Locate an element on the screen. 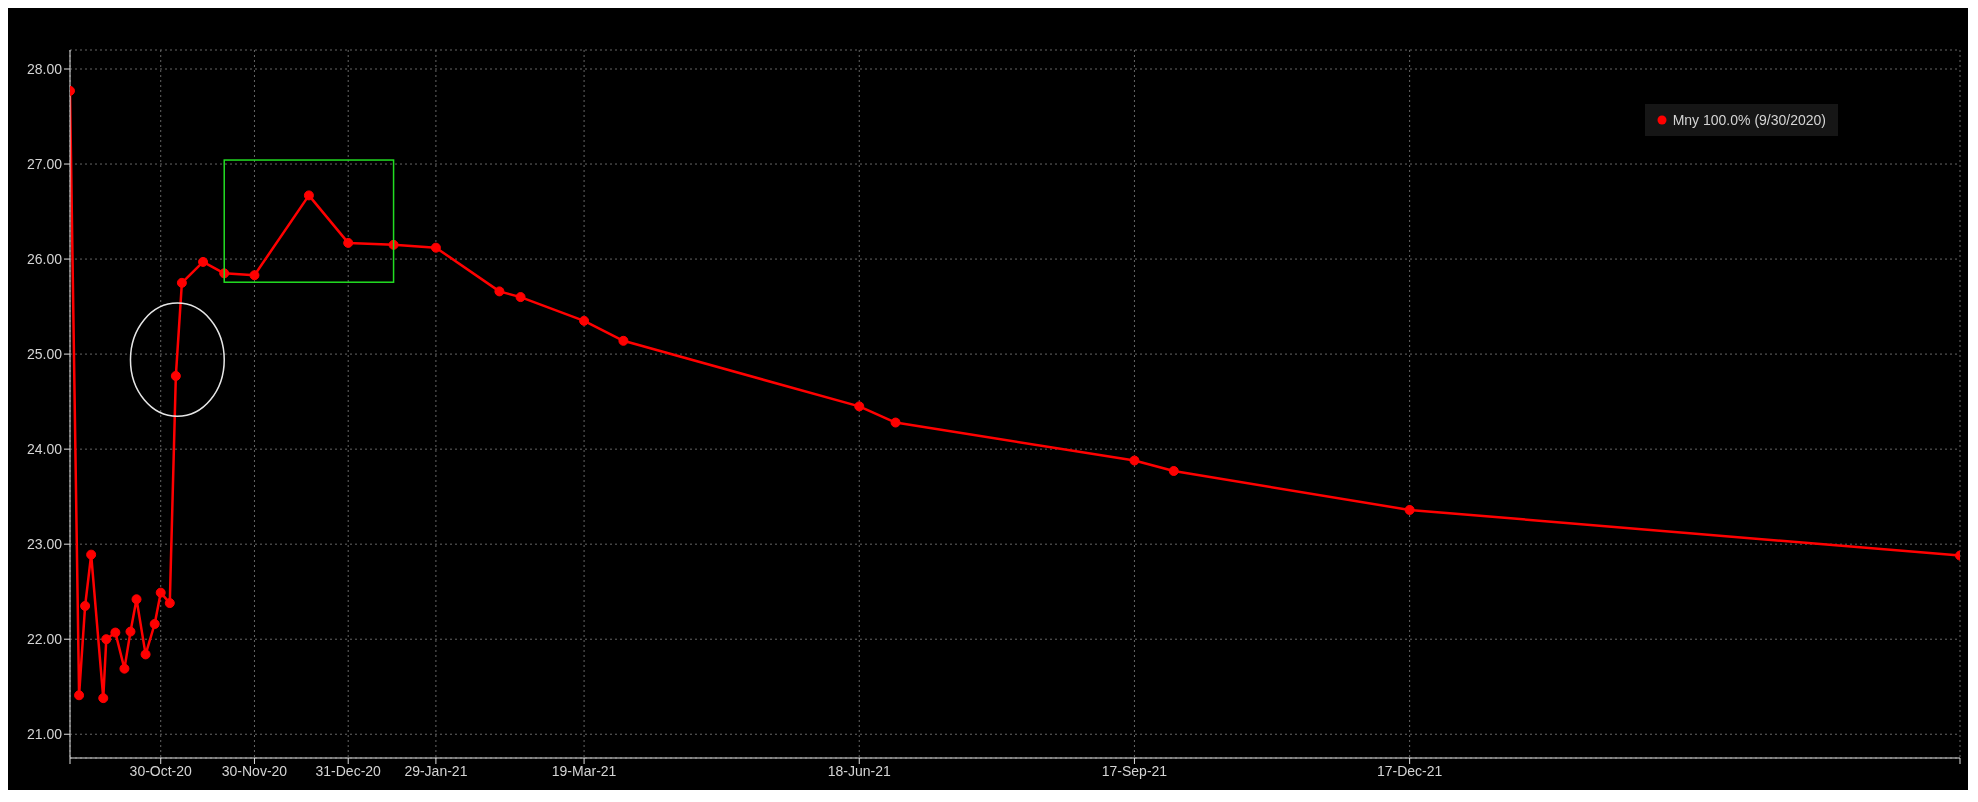 Image resolution: width=1978 pixels, height=802 pixels. y-tick-label: 21.00 is located at coordinates (44, 734).